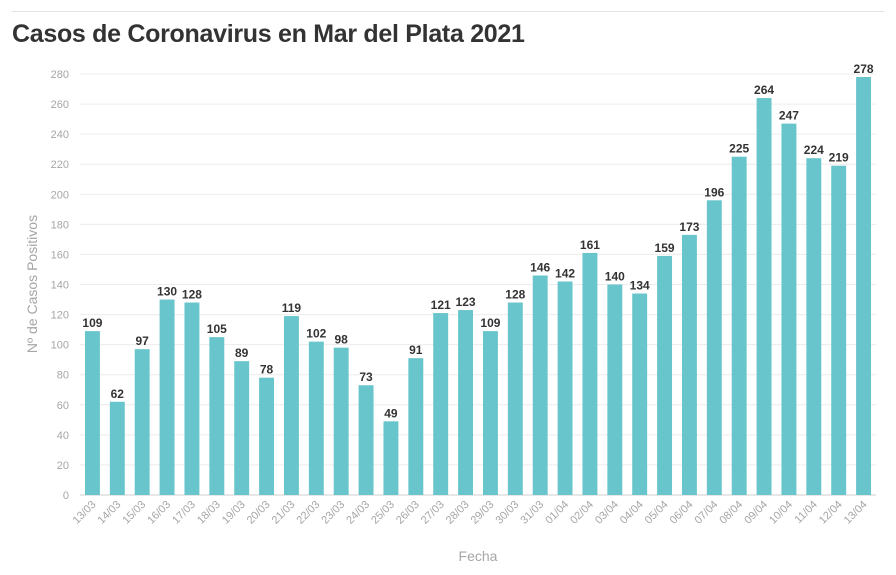 The width and height of the screenshot is (896, 575). What do you see at coordinates (167, 292) in the screenshot?
I see `data-label: 130` at bounding box center [167, 292].